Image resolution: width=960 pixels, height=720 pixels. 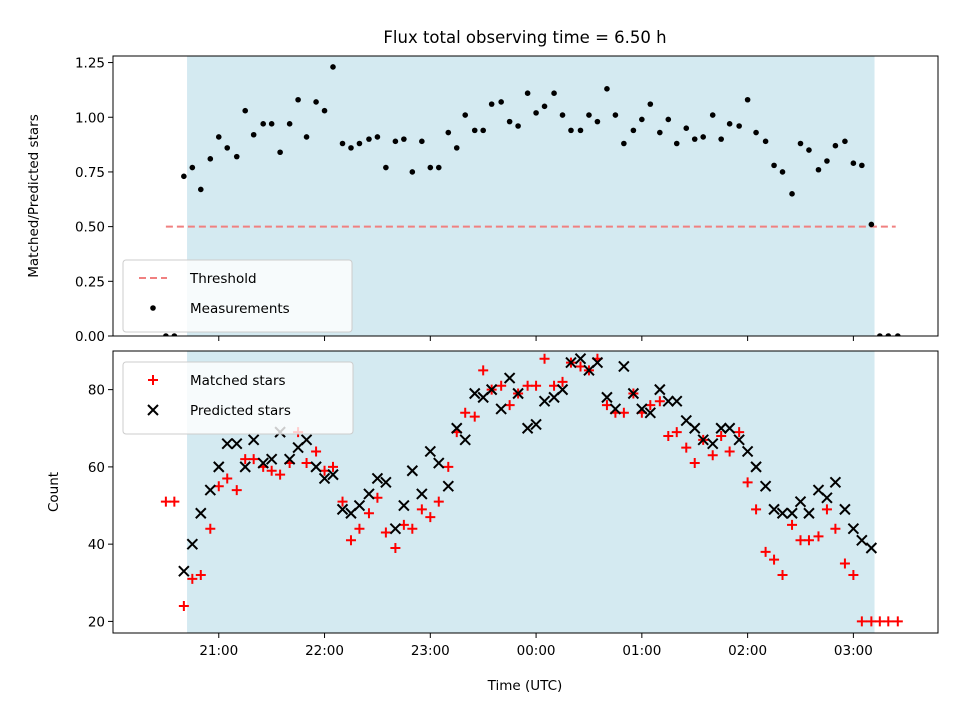 I want to click on legend-label: Threshold, so click(x=223, y=279).